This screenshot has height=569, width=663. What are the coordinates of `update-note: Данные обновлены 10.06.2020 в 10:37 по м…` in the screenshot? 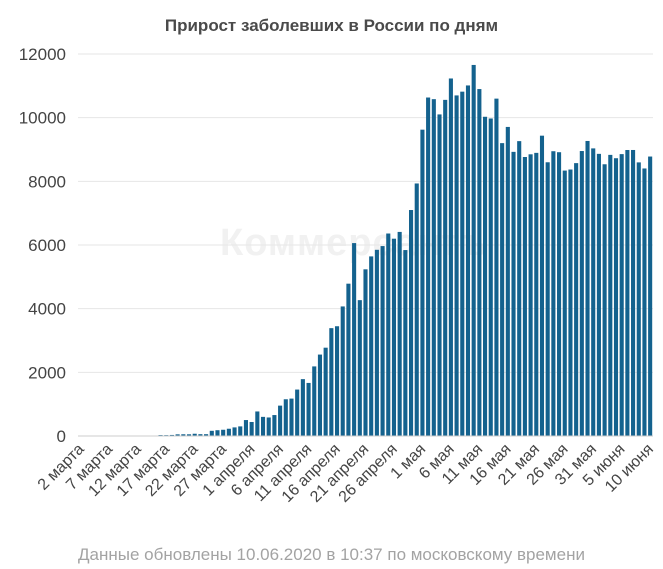 It's located at (331, 554).